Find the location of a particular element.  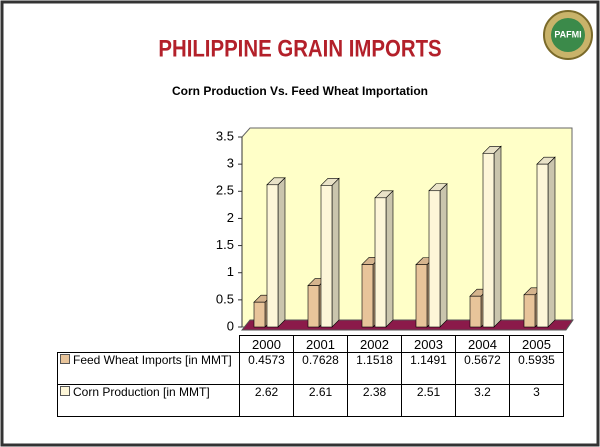

value-cell: 1.1491 is located at coordinates (428, 368).